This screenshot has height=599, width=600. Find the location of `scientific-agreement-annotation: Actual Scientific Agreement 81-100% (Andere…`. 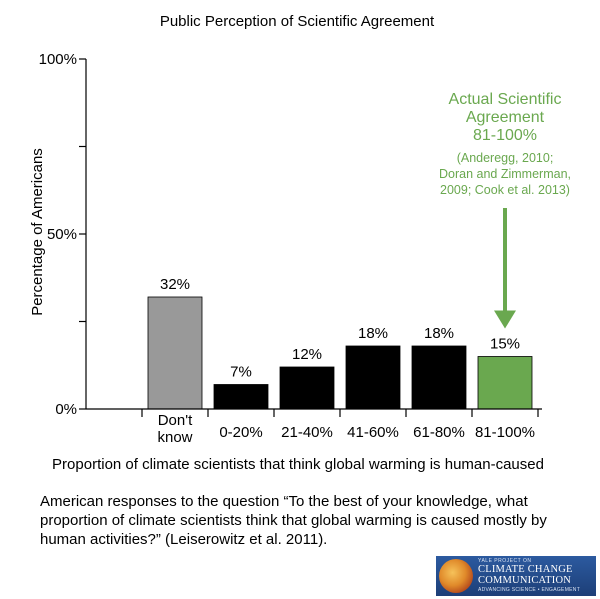

scientific-agreement-annotation: Actual Scientific Agreement 81-100% (Andere… is located at coordinates (505, 210).